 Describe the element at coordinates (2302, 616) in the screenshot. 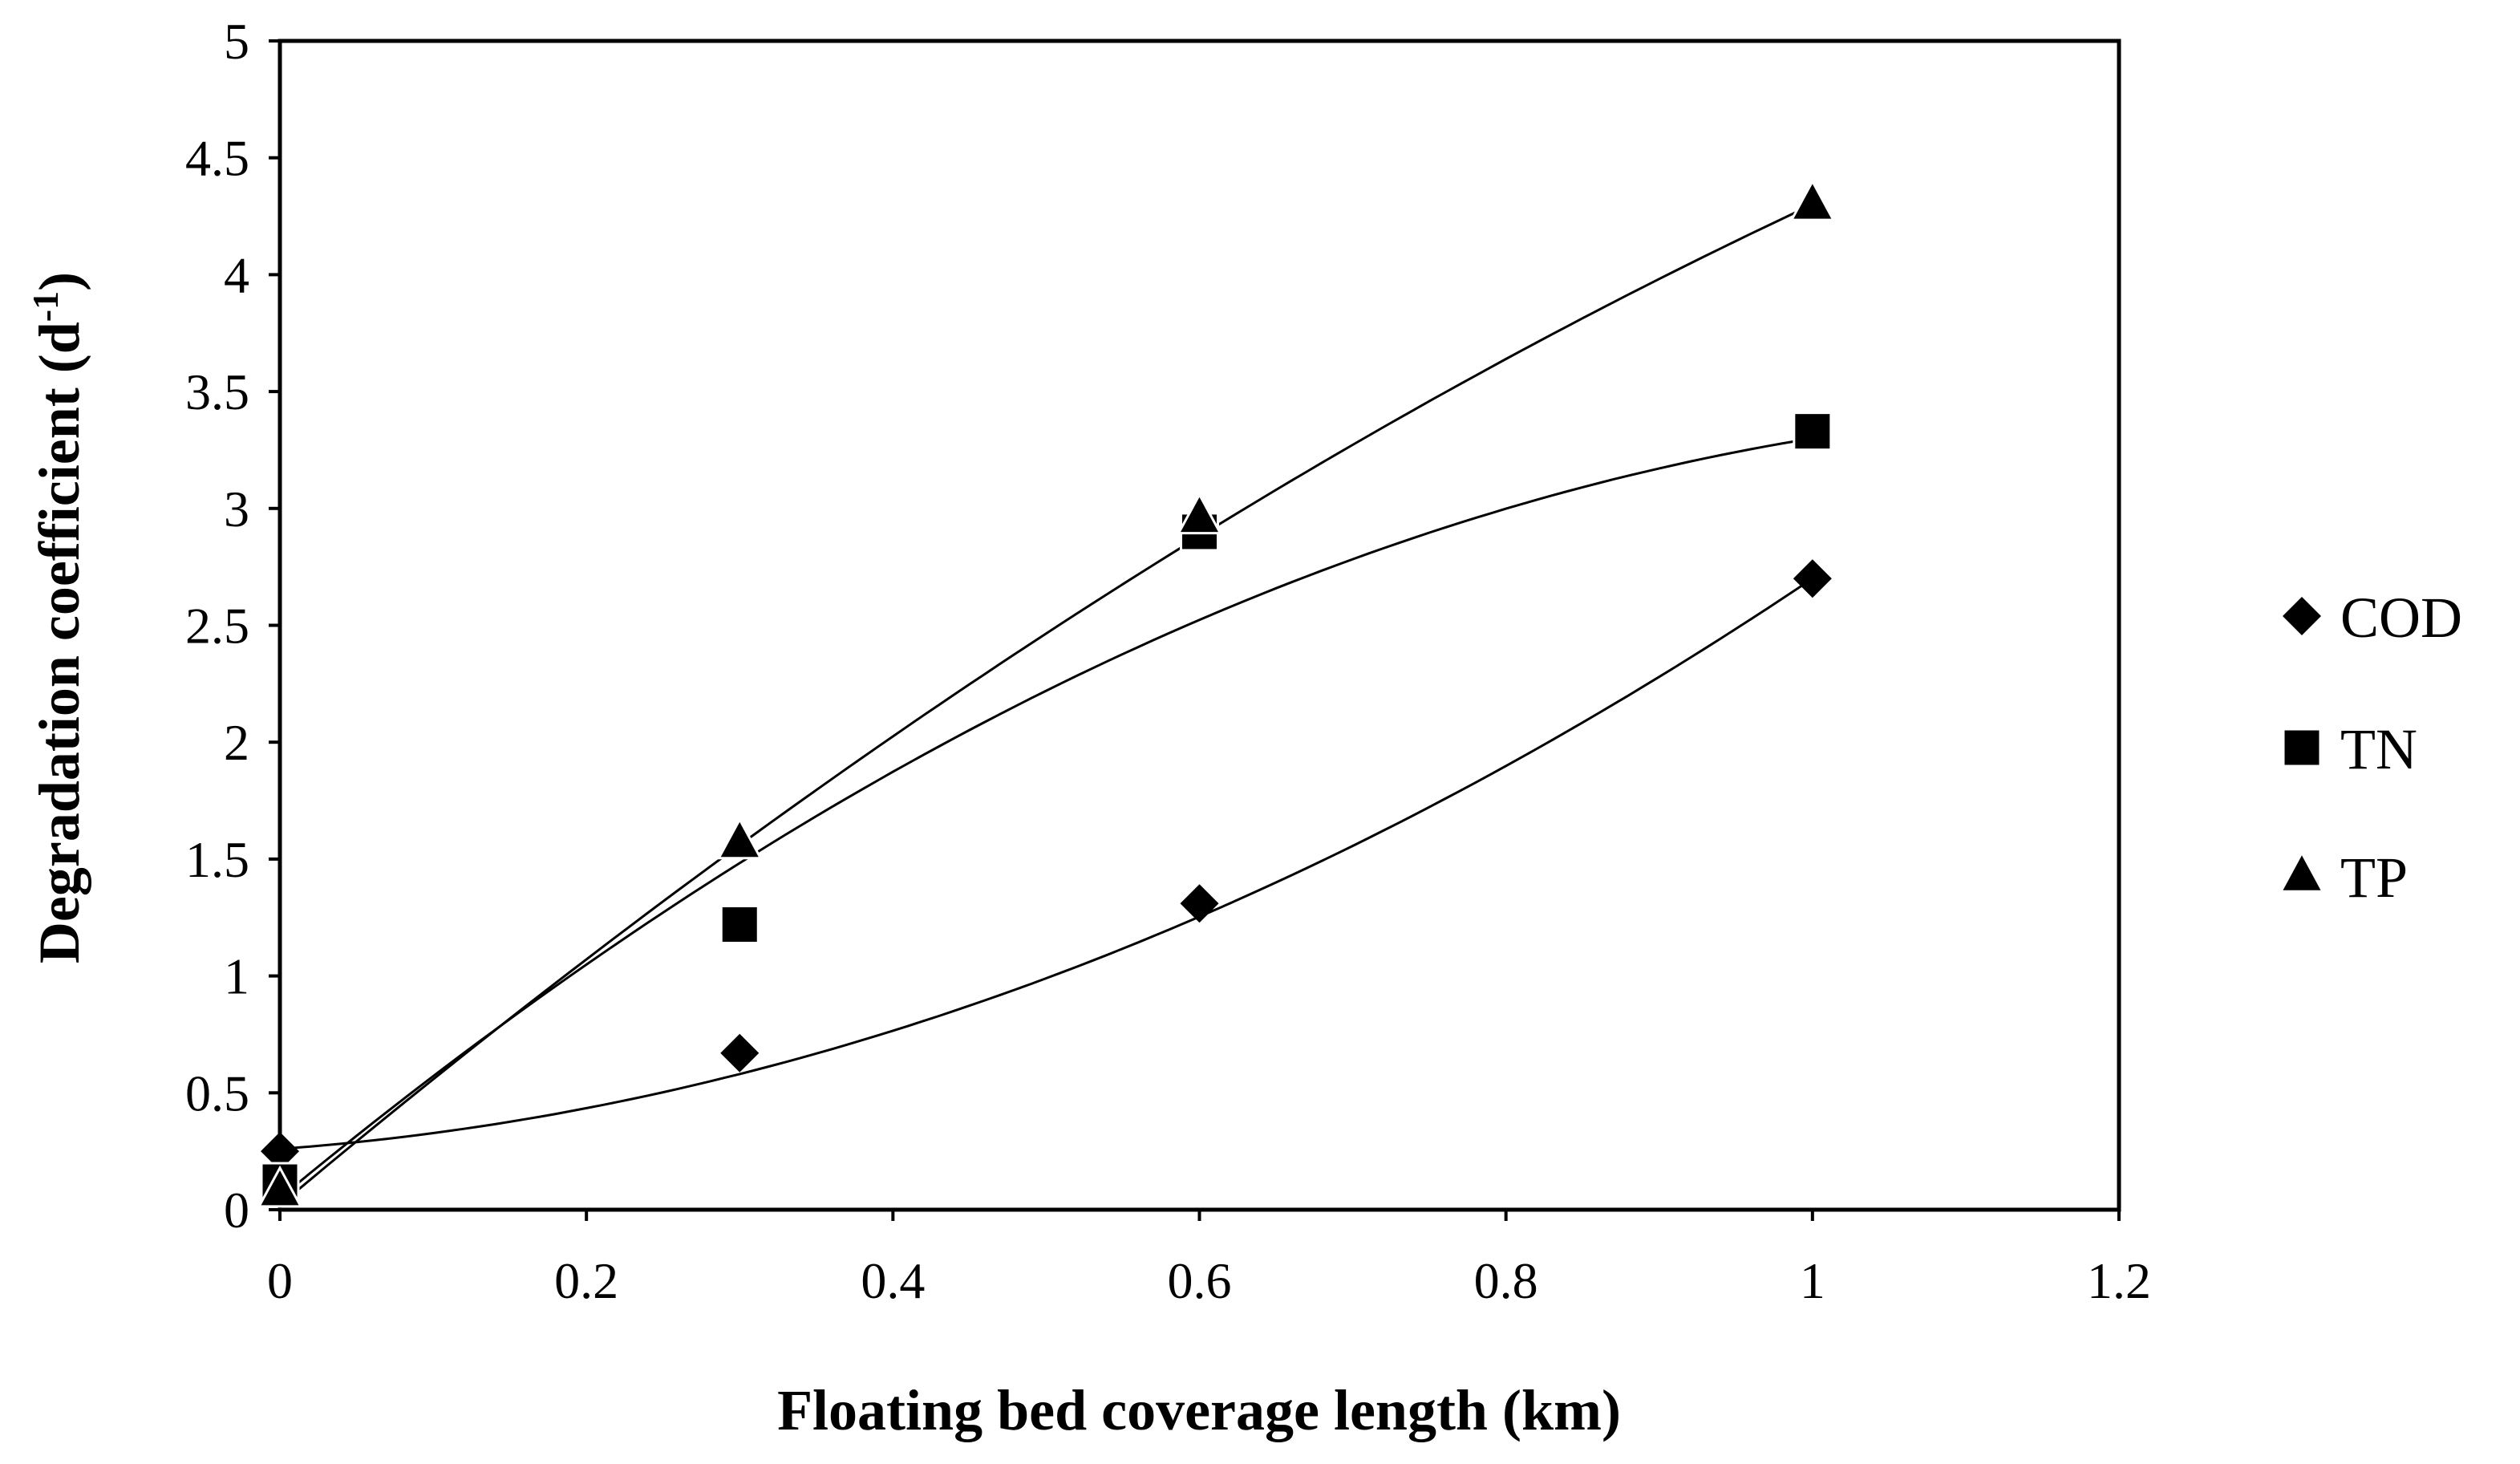

I see `legend-marker-cod` at that location.